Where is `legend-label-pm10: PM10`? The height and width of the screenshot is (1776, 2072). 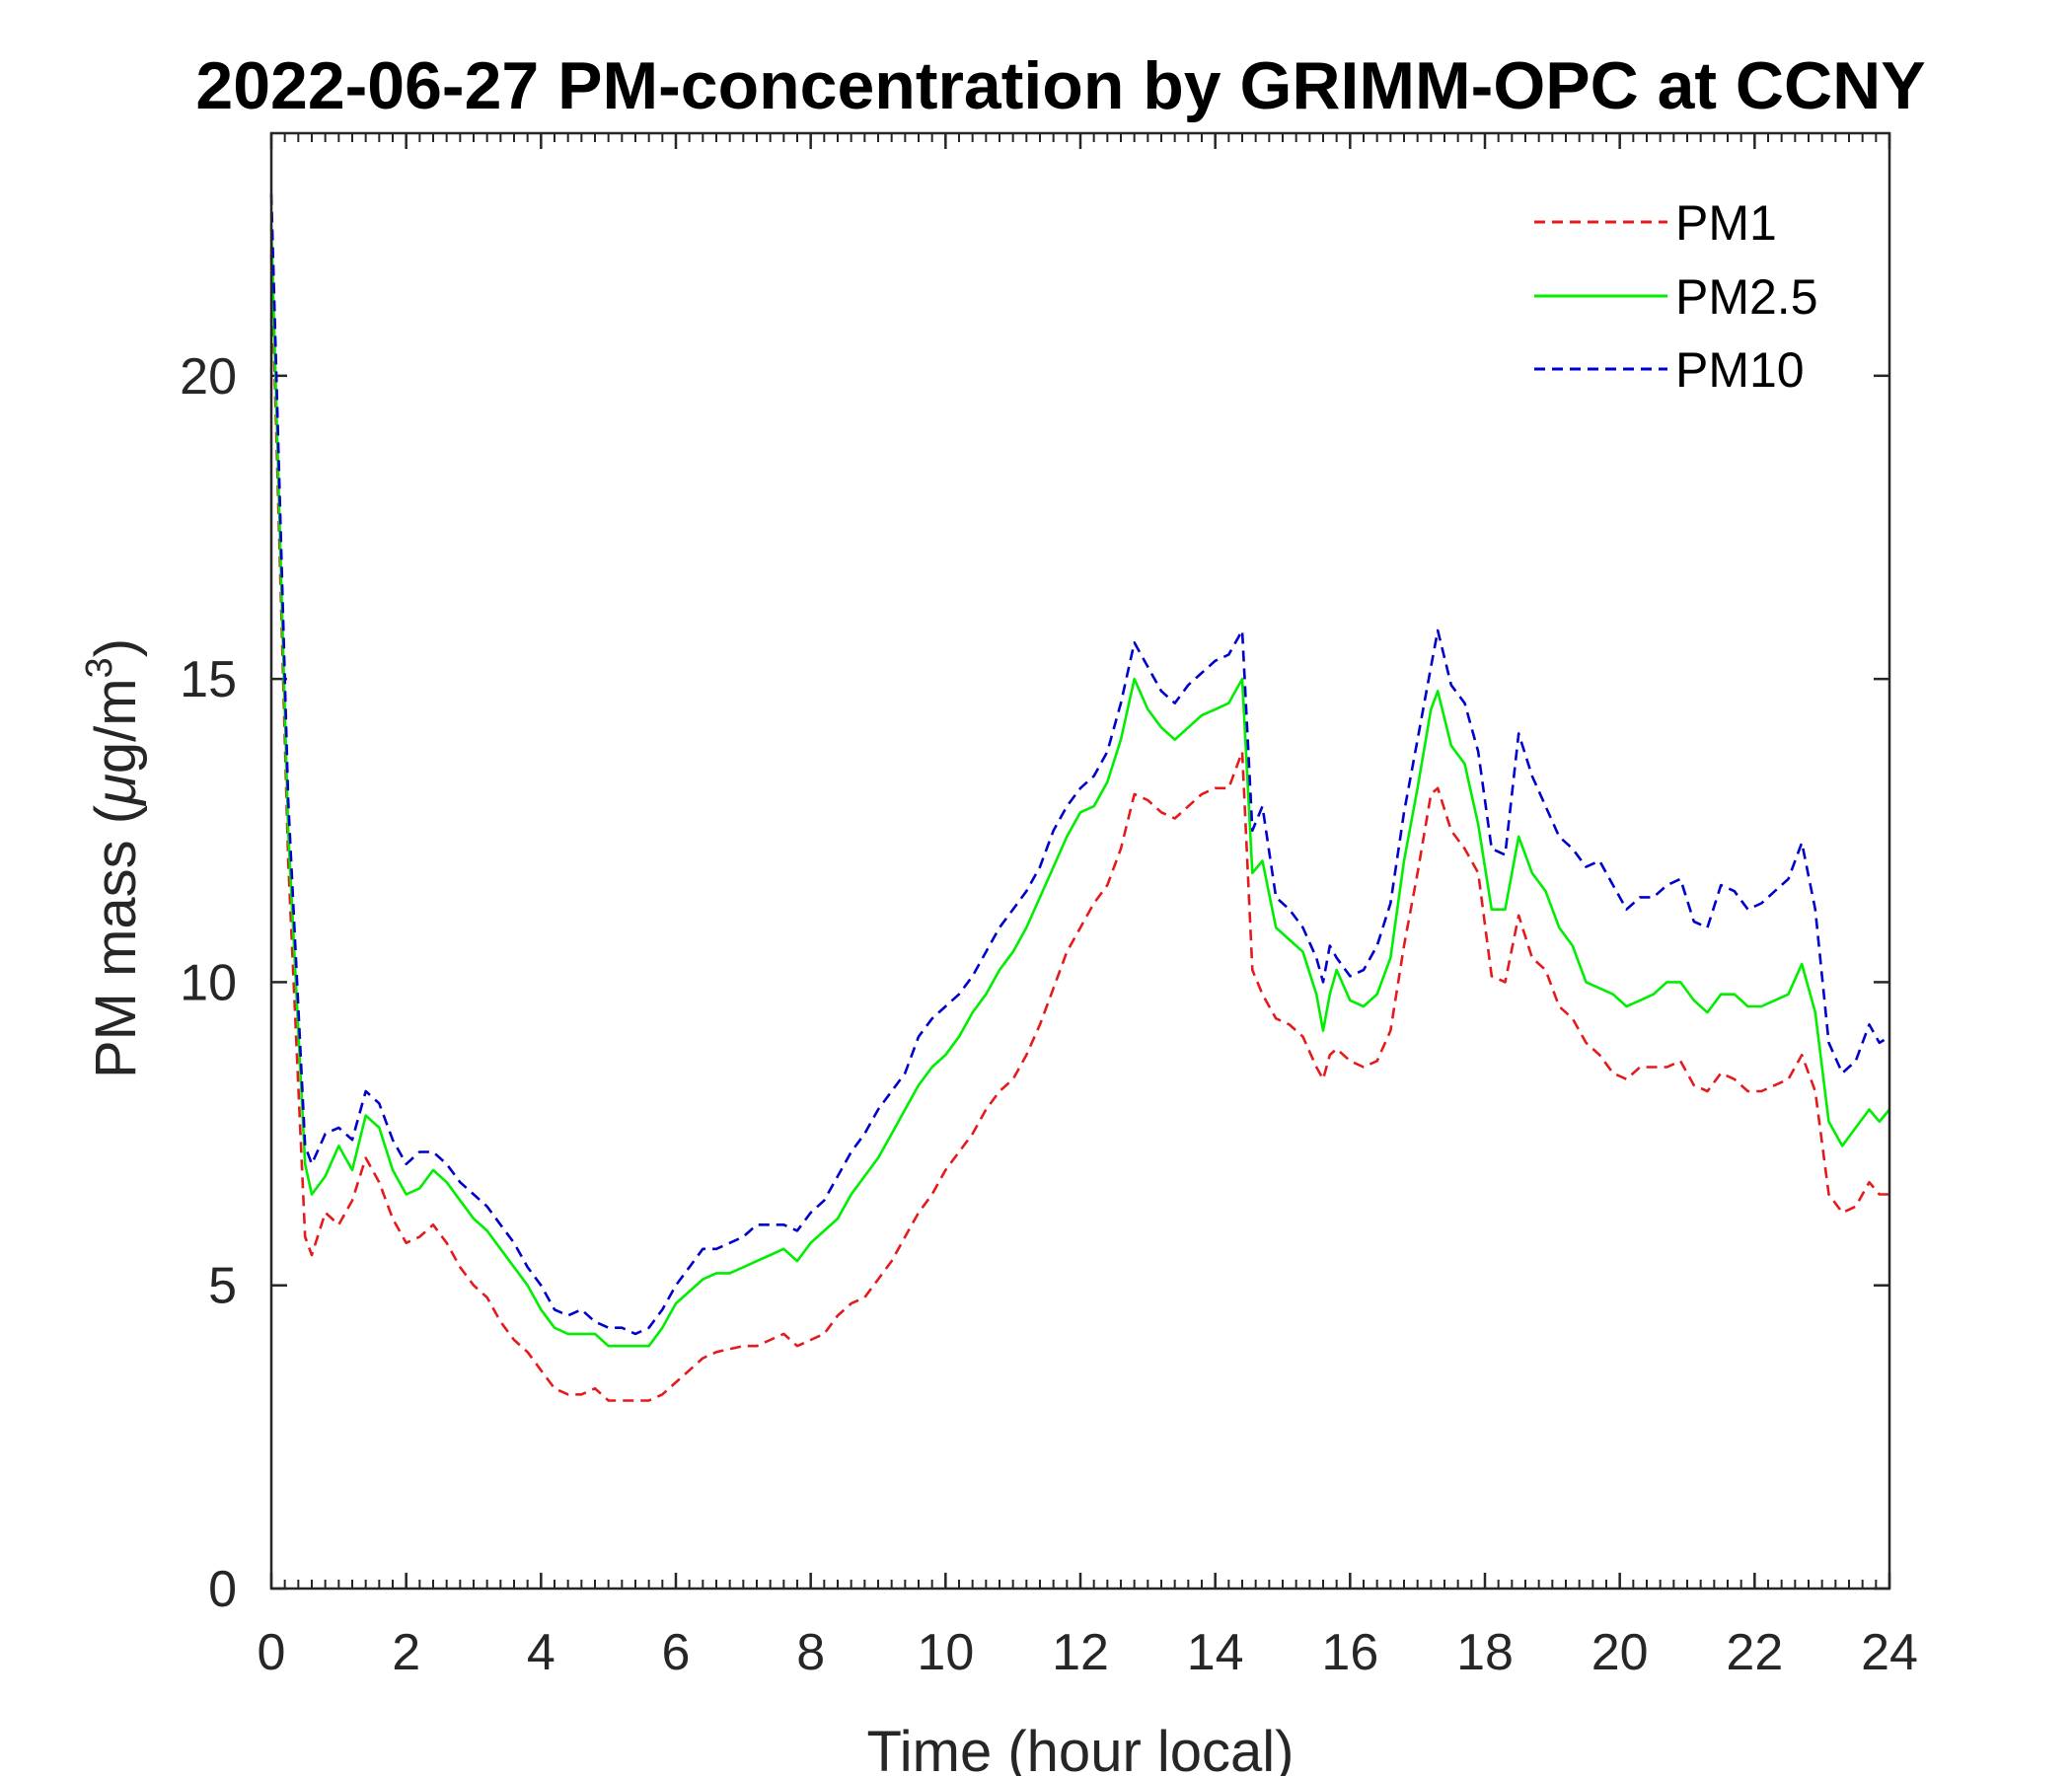 legend-label-pm10: PM10 is located at coordinates (1740, 370).